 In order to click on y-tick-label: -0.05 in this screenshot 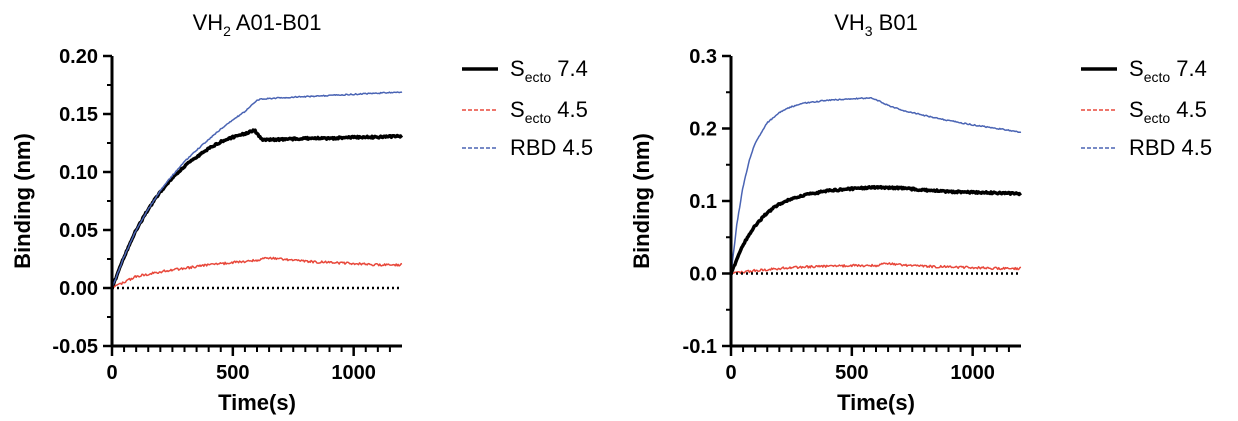, I will do `click(75, 347)`.